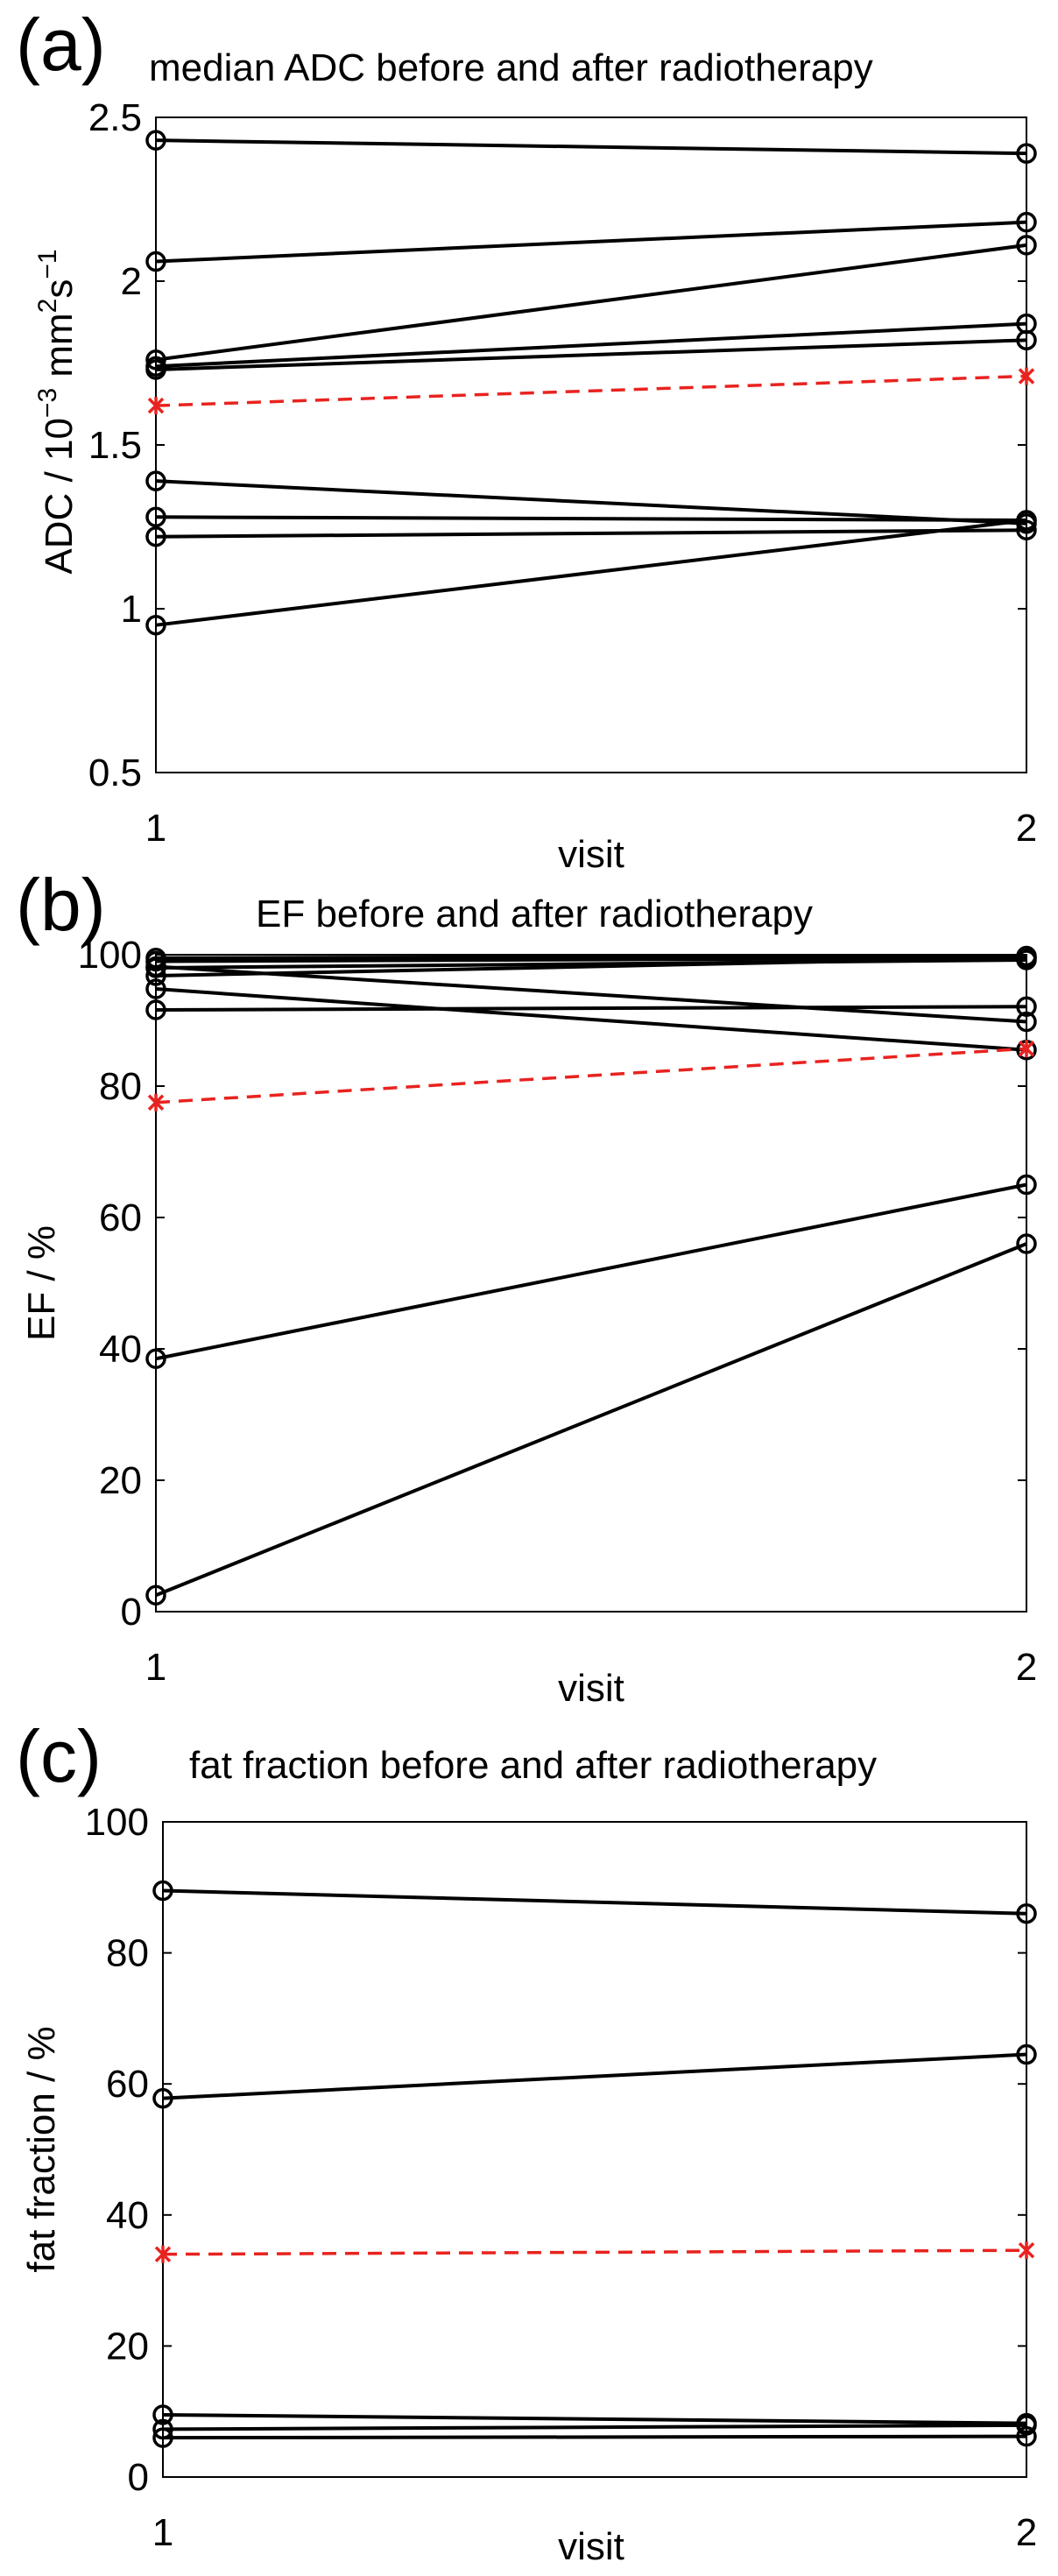 This screenshot has width=1058, height=2576. I want to click on panel-a-ylabel-exp2: 2, so click(47, 306).